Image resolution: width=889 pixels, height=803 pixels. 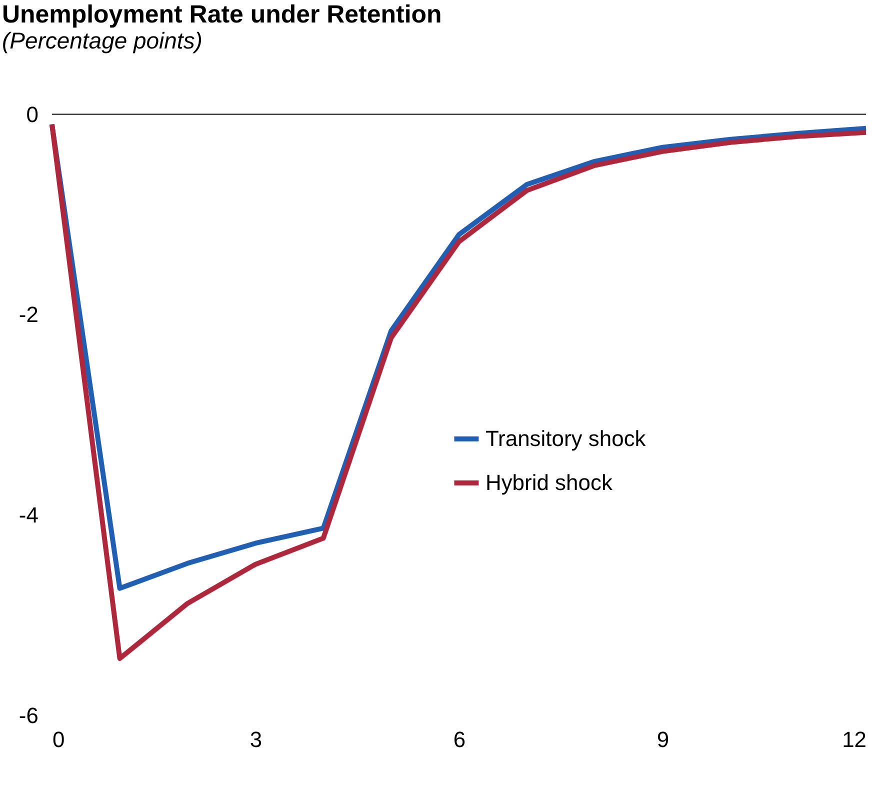 I want to click on chart-title: Unemployment Rate under Retention, so click(x=222, y=14).